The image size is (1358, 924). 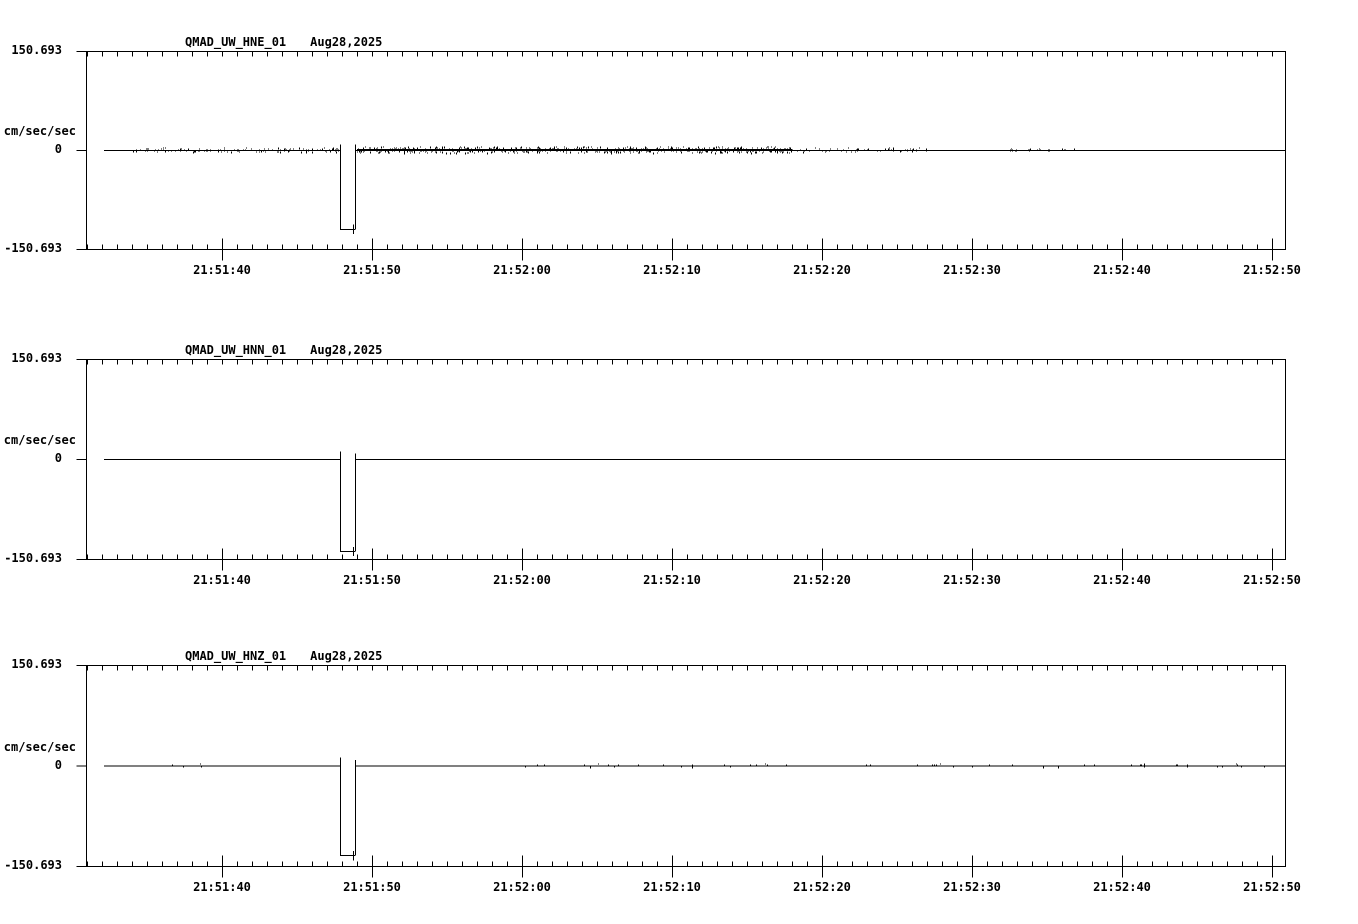 I want to click on panel-title: QMAD_UW_HNZ_01 Aug28,2025, so click(x=283, y=656).